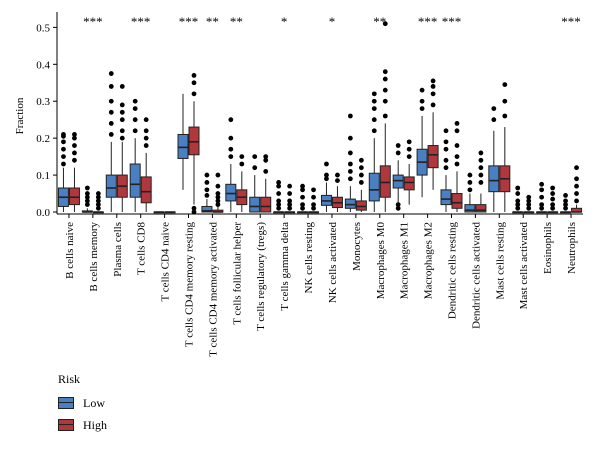  I want to click on x-category-label: Mast cells resting, so click(500, 261).